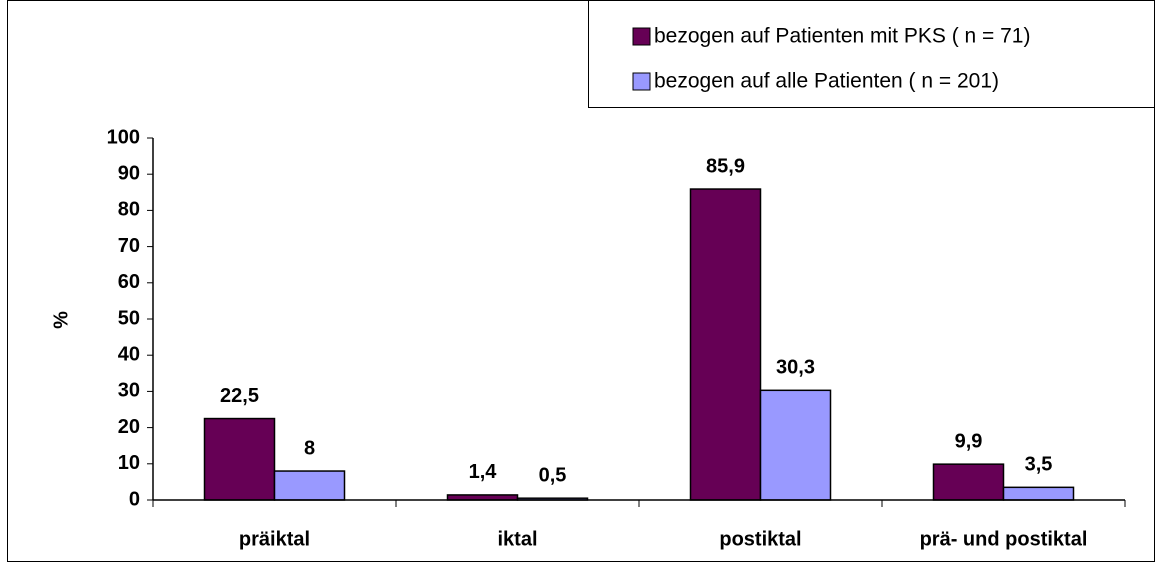 The image size is (1161, 567). What do you see at coordinates (842, 36) in the screenshot?
I see `legend-label: bezogen auf Patienten mit PKS ( n = 71)` at bounding box center [842, 36].